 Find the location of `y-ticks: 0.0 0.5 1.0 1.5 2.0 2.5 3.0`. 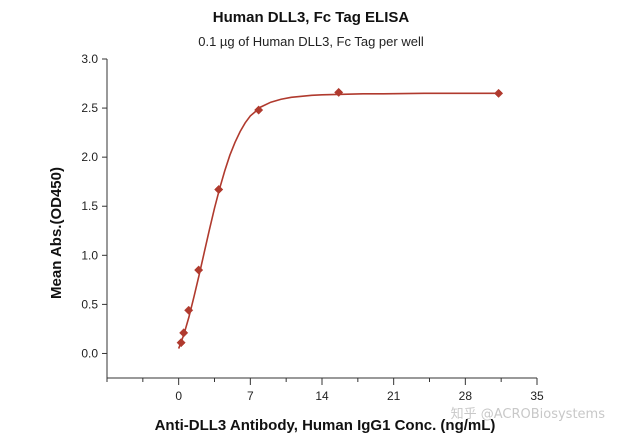

y-ticks: 0.0 0.5 1.0 1.5 2.0 2.5 3.0 is located at coordinates (94, 206).